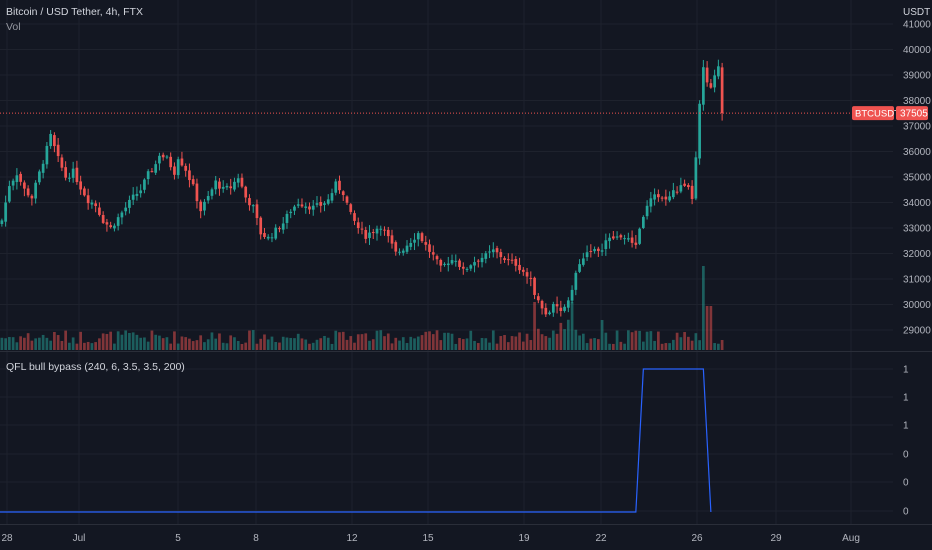  Describe the element at coordinates (430, 538) in the screenshot. I see `time-axis: 28 Jul 5 8 12 15 19 22 26 29 Aug` at that location.